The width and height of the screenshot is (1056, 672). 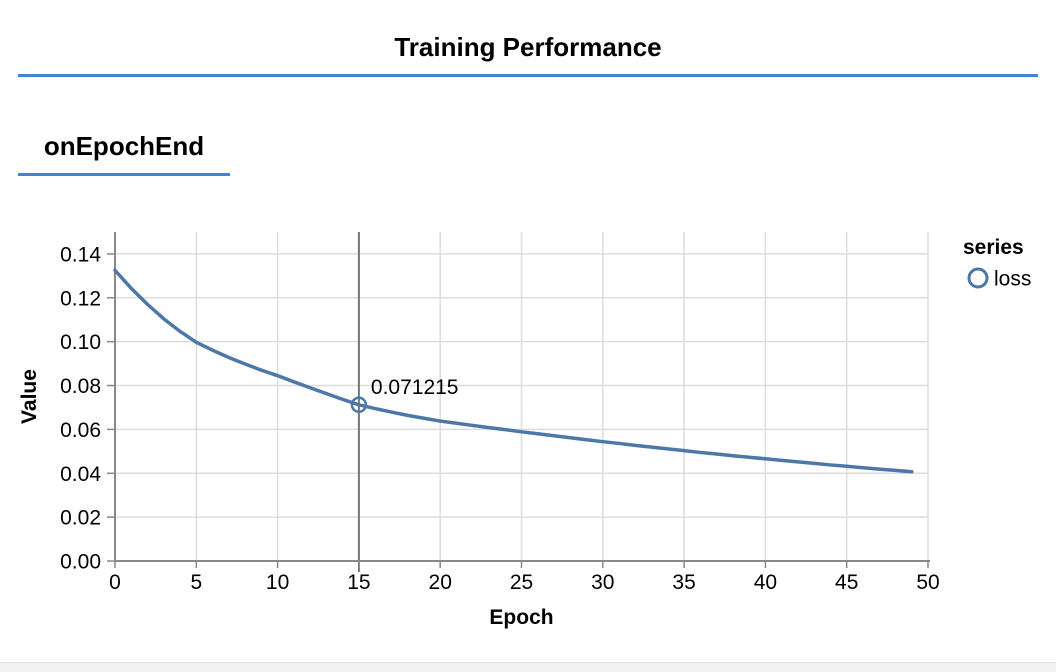 What do you see at coordinates (115, 582) in the screenshot?
I see `x-tick-label: 0` at bounding box center [115, 582].